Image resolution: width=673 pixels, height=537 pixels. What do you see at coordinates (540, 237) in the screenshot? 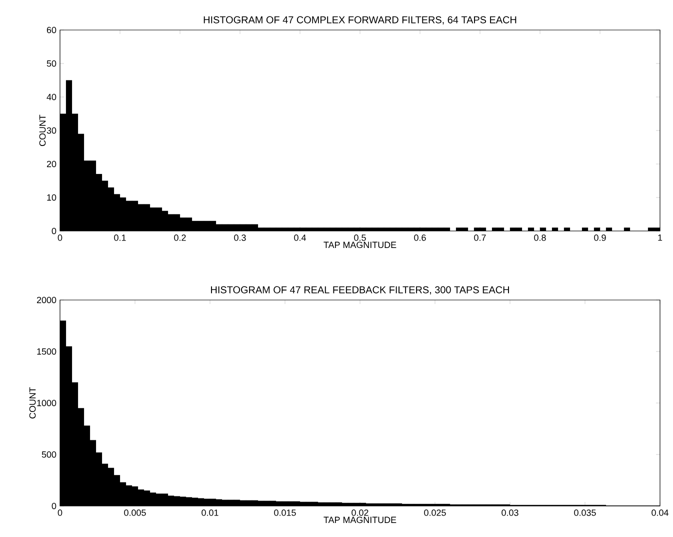
I see `x-tick-label: 0.8` at bounding box center [540, 237].